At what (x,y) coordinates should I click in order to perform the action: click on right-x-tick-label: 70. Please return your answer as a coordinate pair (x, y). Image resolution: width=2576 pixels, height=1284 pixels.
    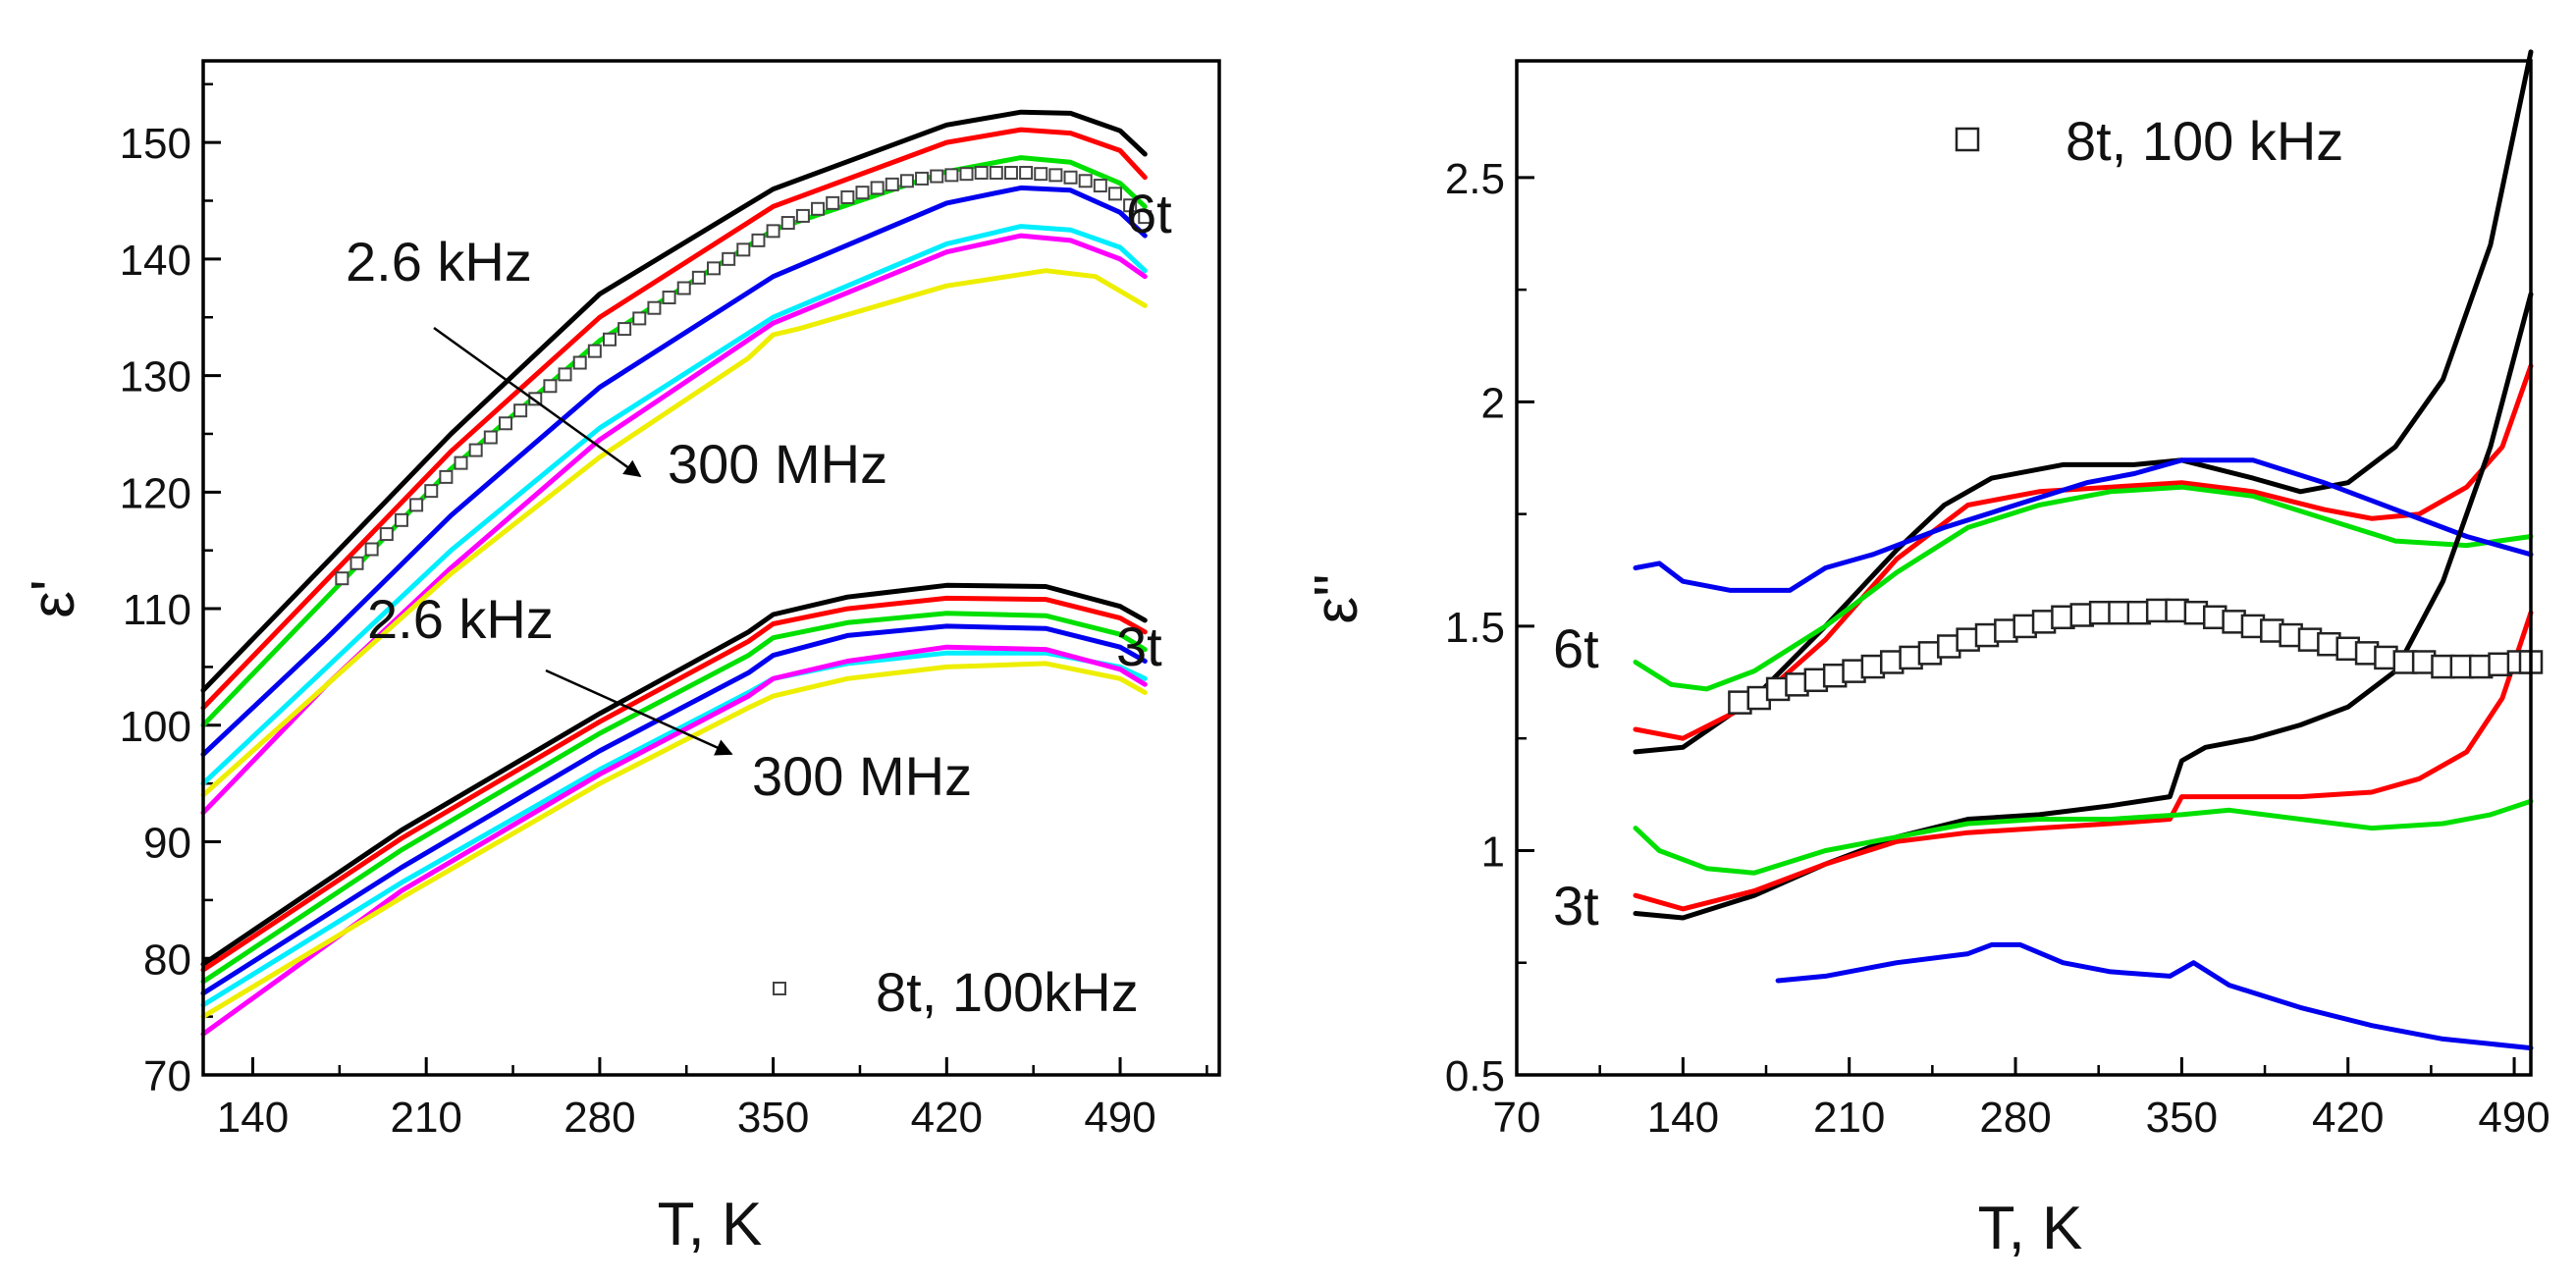
    Looking at the image, I should click on (1517, 1118).